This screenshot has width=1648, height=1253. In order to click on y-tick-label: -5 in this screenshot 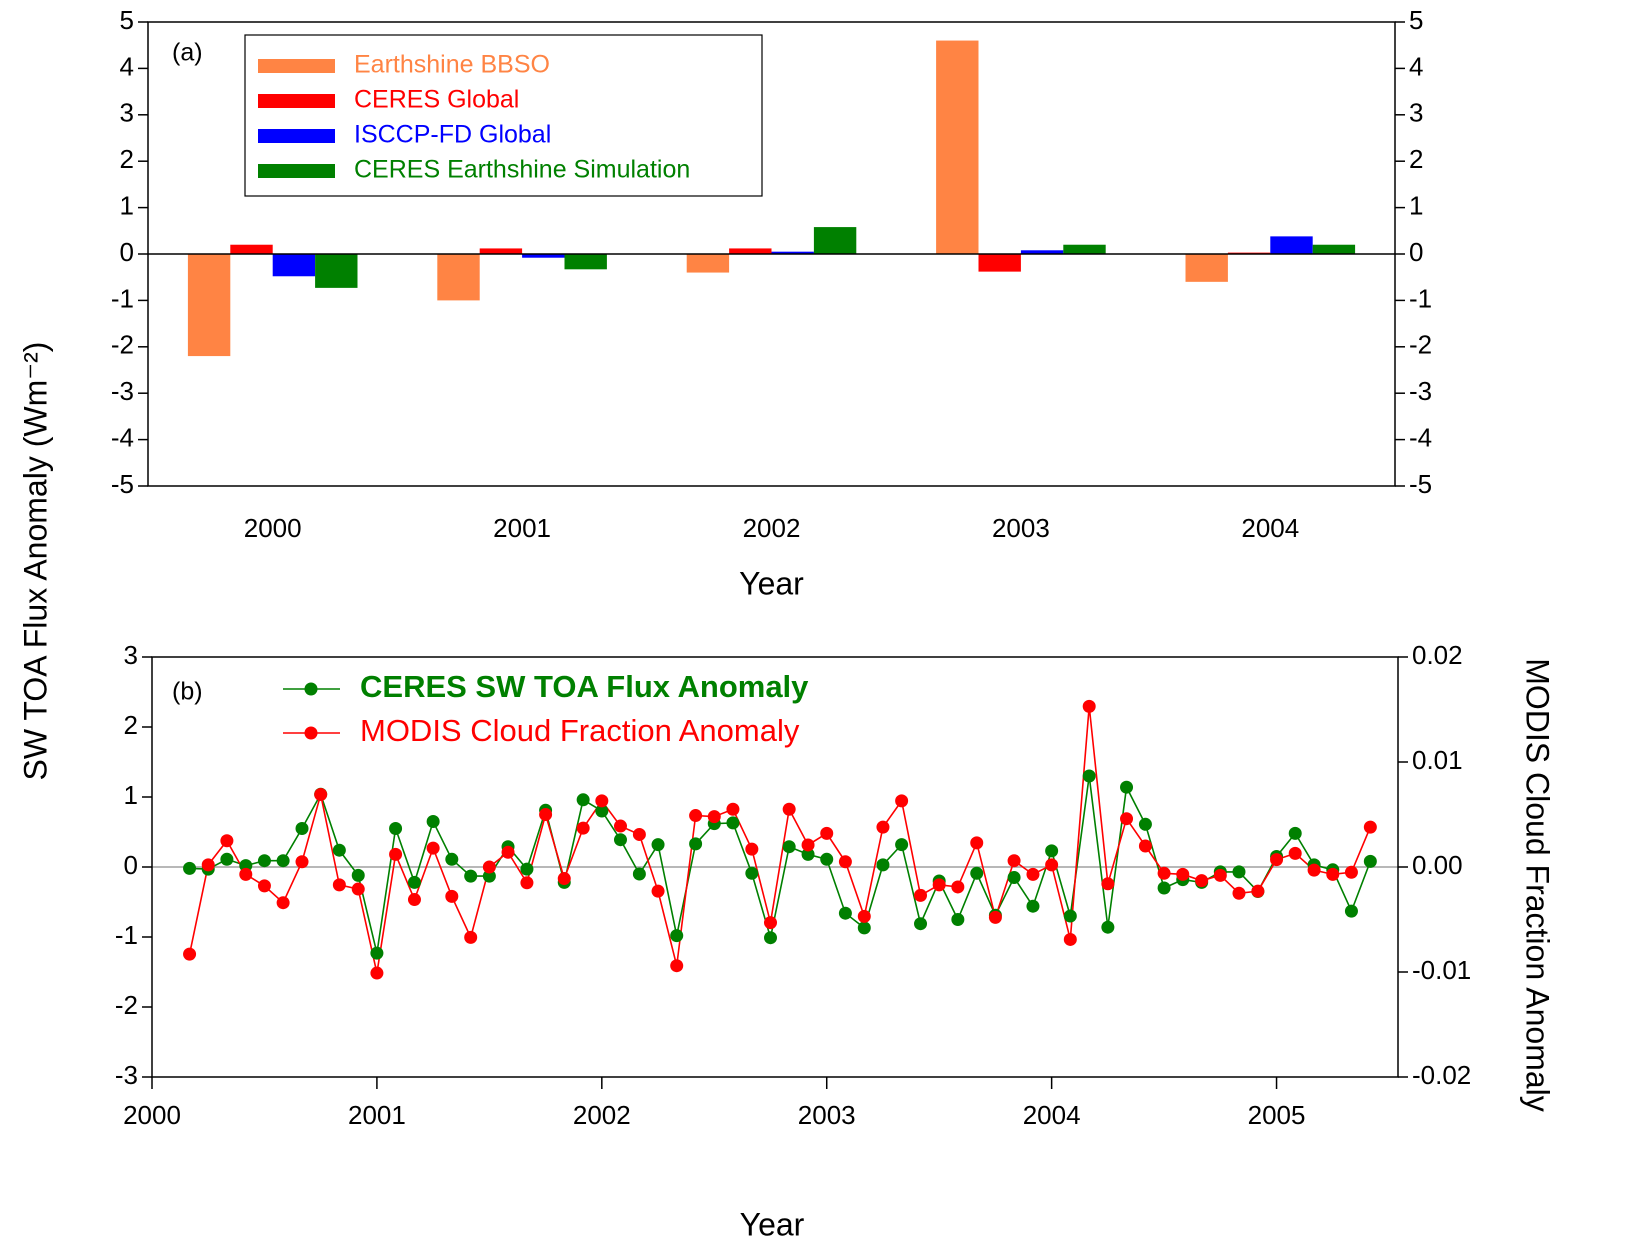, I will do `click(122, 484)`.